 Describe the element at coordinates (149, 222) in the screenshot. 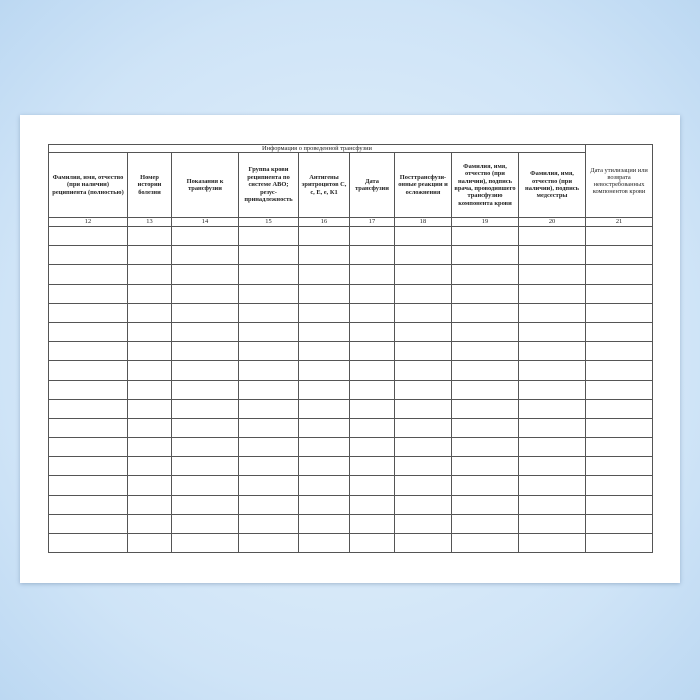

I see `column-number: 13` at that location.